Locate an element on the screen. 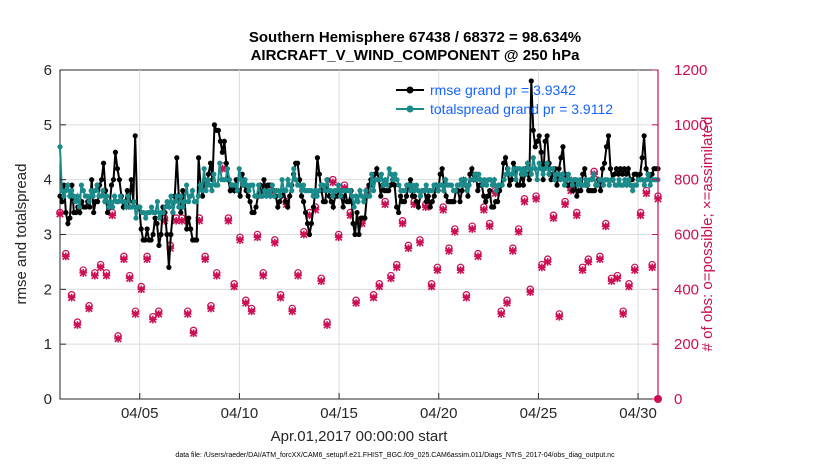 The height and width of the screenshot is (470, 830). x-tick-label: 04/25 is located at coordinates (539, 413).